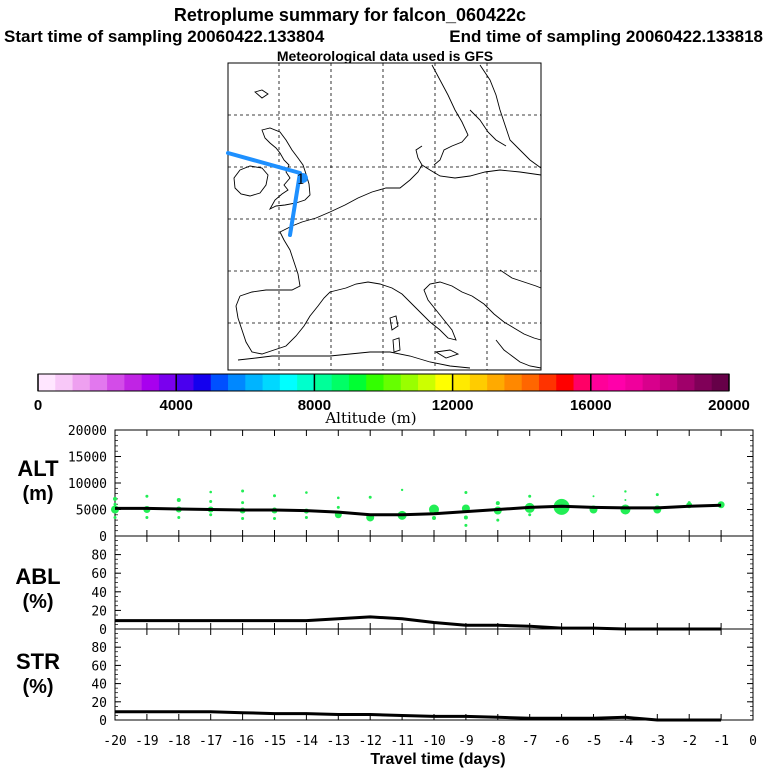 The width and height of the screenshot is (768, 768). Describe the element at coordinates (314, 405) in the screenshot. I see `colorbar-tick-label: 8000` at that location.